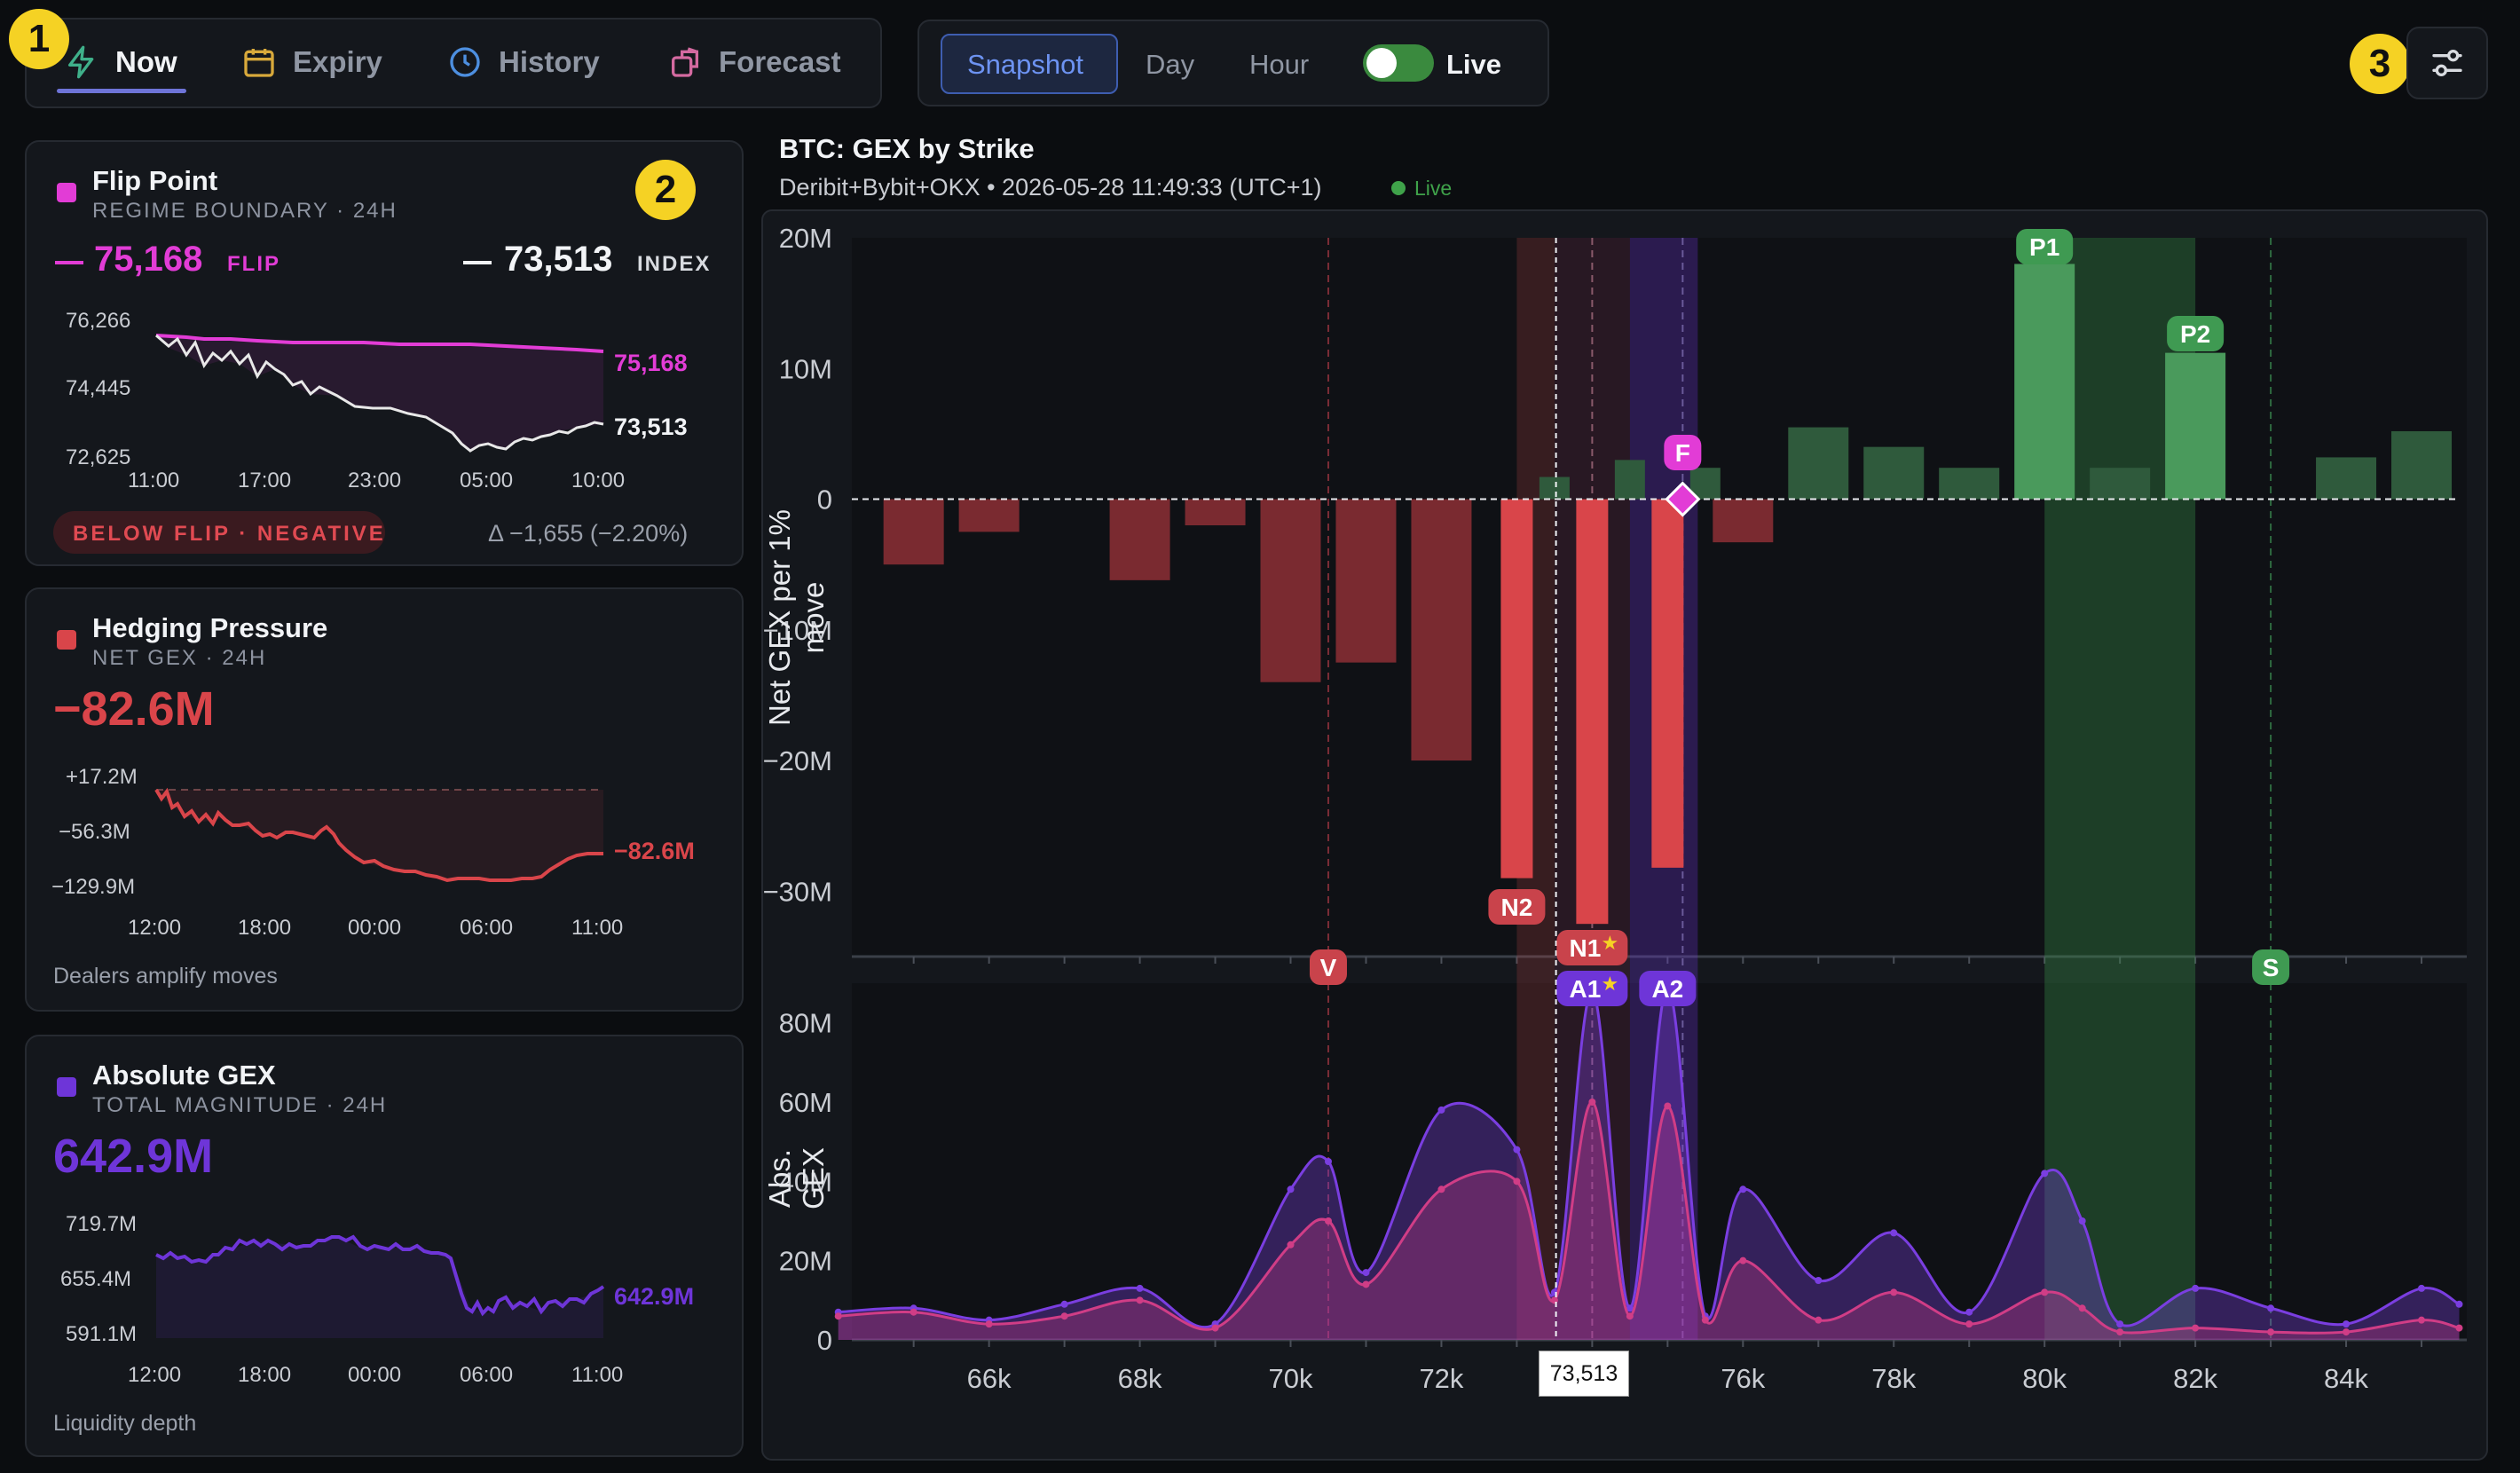  What do you see at coordinates (378, 835) in the screenshot?
I see `hedging-sparkline` at bounding box center [378, 835].